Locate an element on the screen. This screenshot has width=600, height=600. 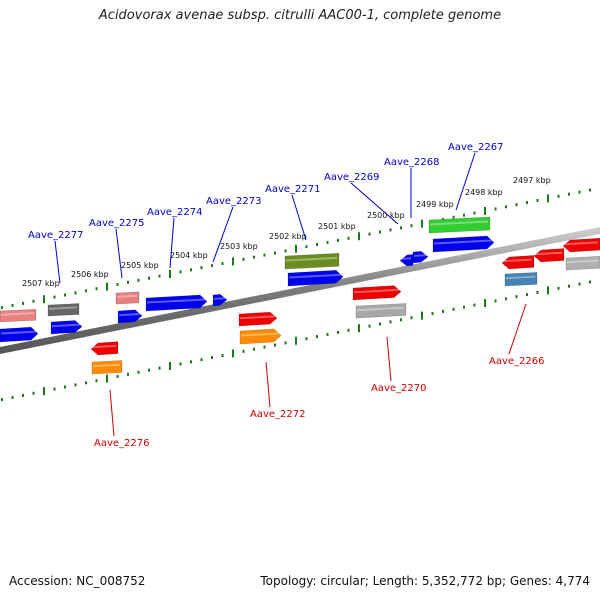
gene-label-upper: Aave_2275 is located at coordinates (117, 223).